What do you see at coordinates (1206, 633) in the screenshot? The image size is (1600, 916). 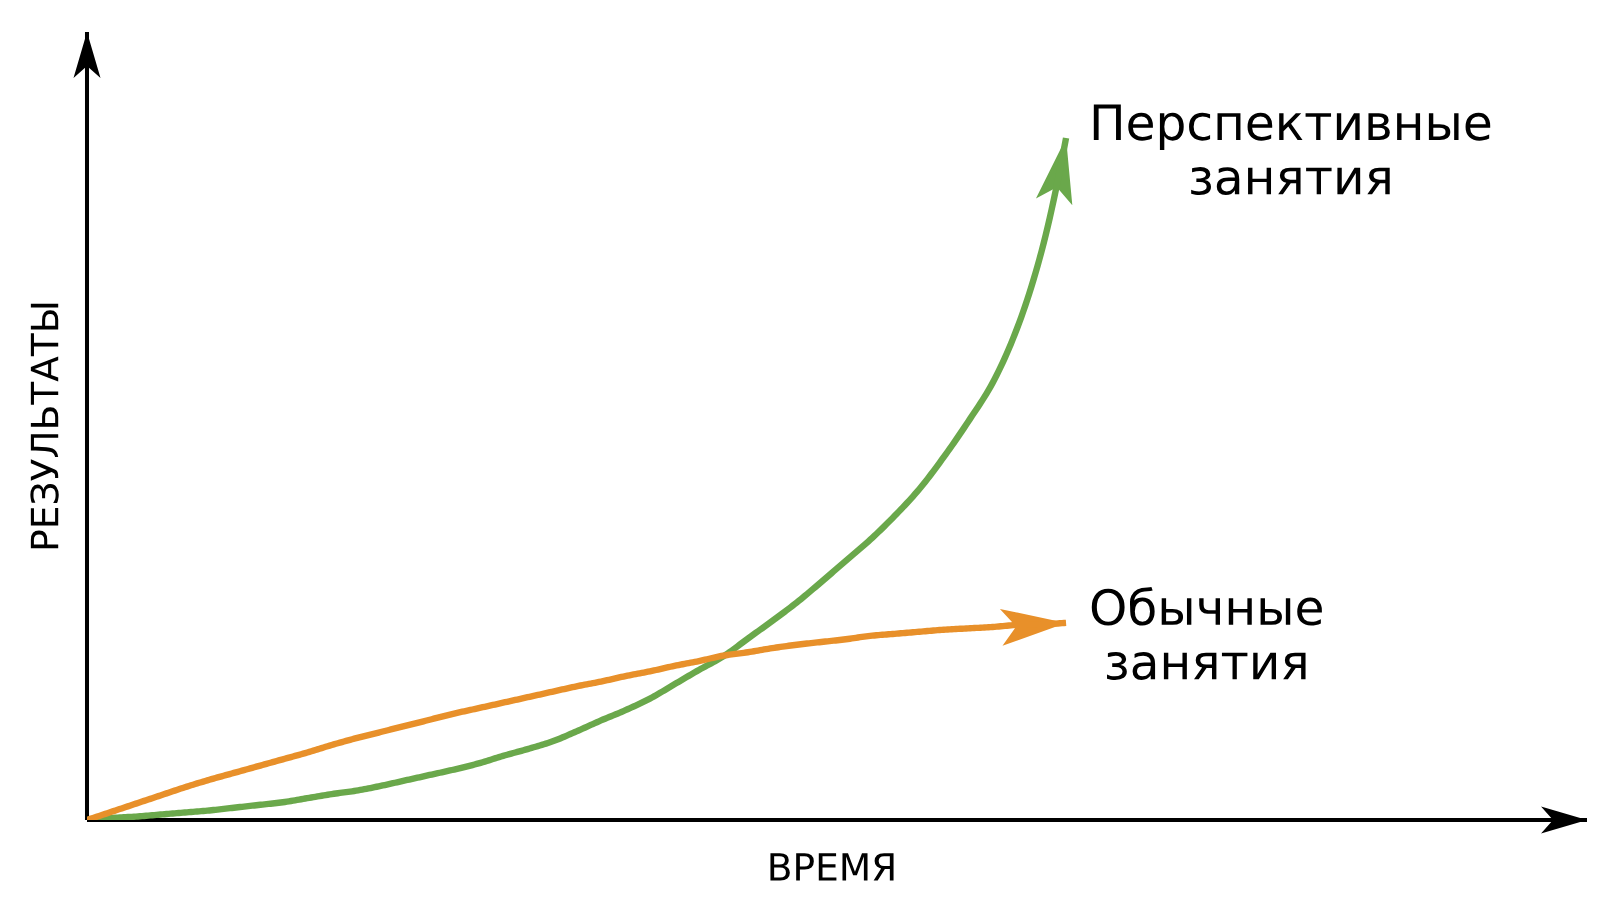 I see `legend-label: Обычные занятия` at bounding box center [1206, 633].